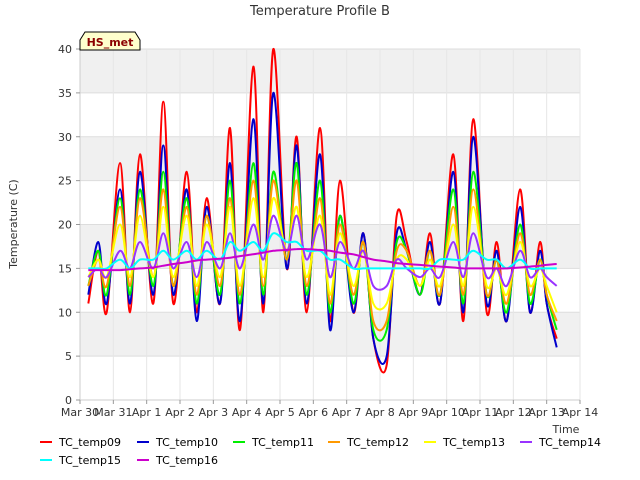 This screenshot has width=640, height=480. I want to click on x-tick-label: Apr 8, so click(380, 412).